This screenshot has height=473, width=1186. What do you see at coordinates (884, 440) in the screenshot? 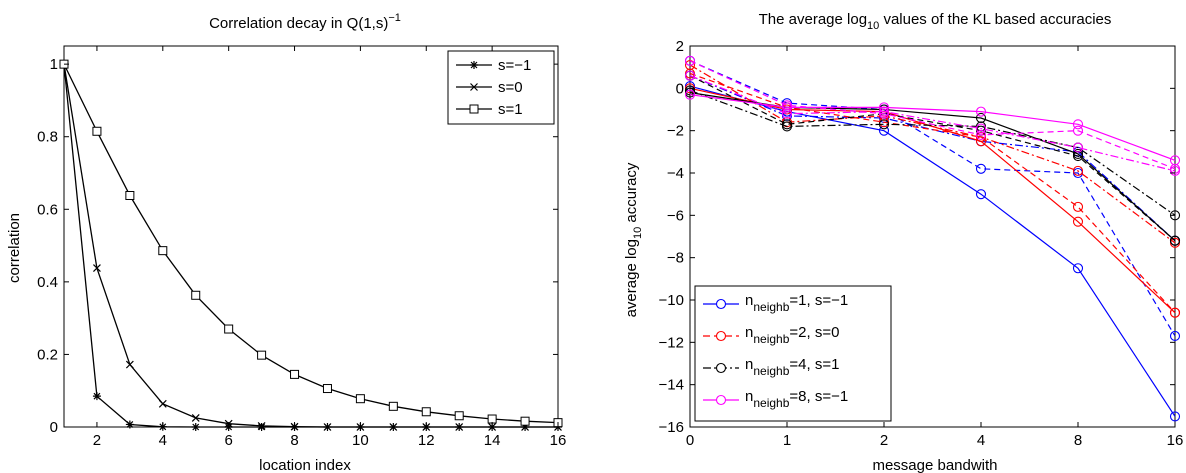
I see `chart2-x-tick-label: 2` at bounding box center [884, 440].